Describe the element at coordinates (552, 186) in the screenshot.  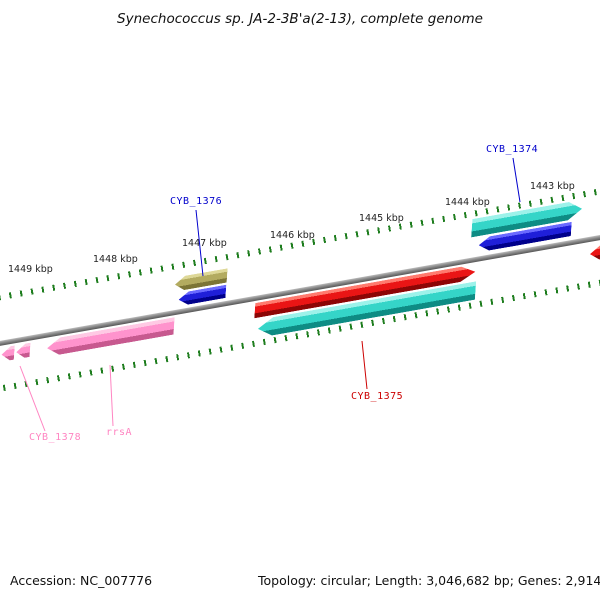
I see `ruler-tick-label-1443: 1443 kbp` at that location.